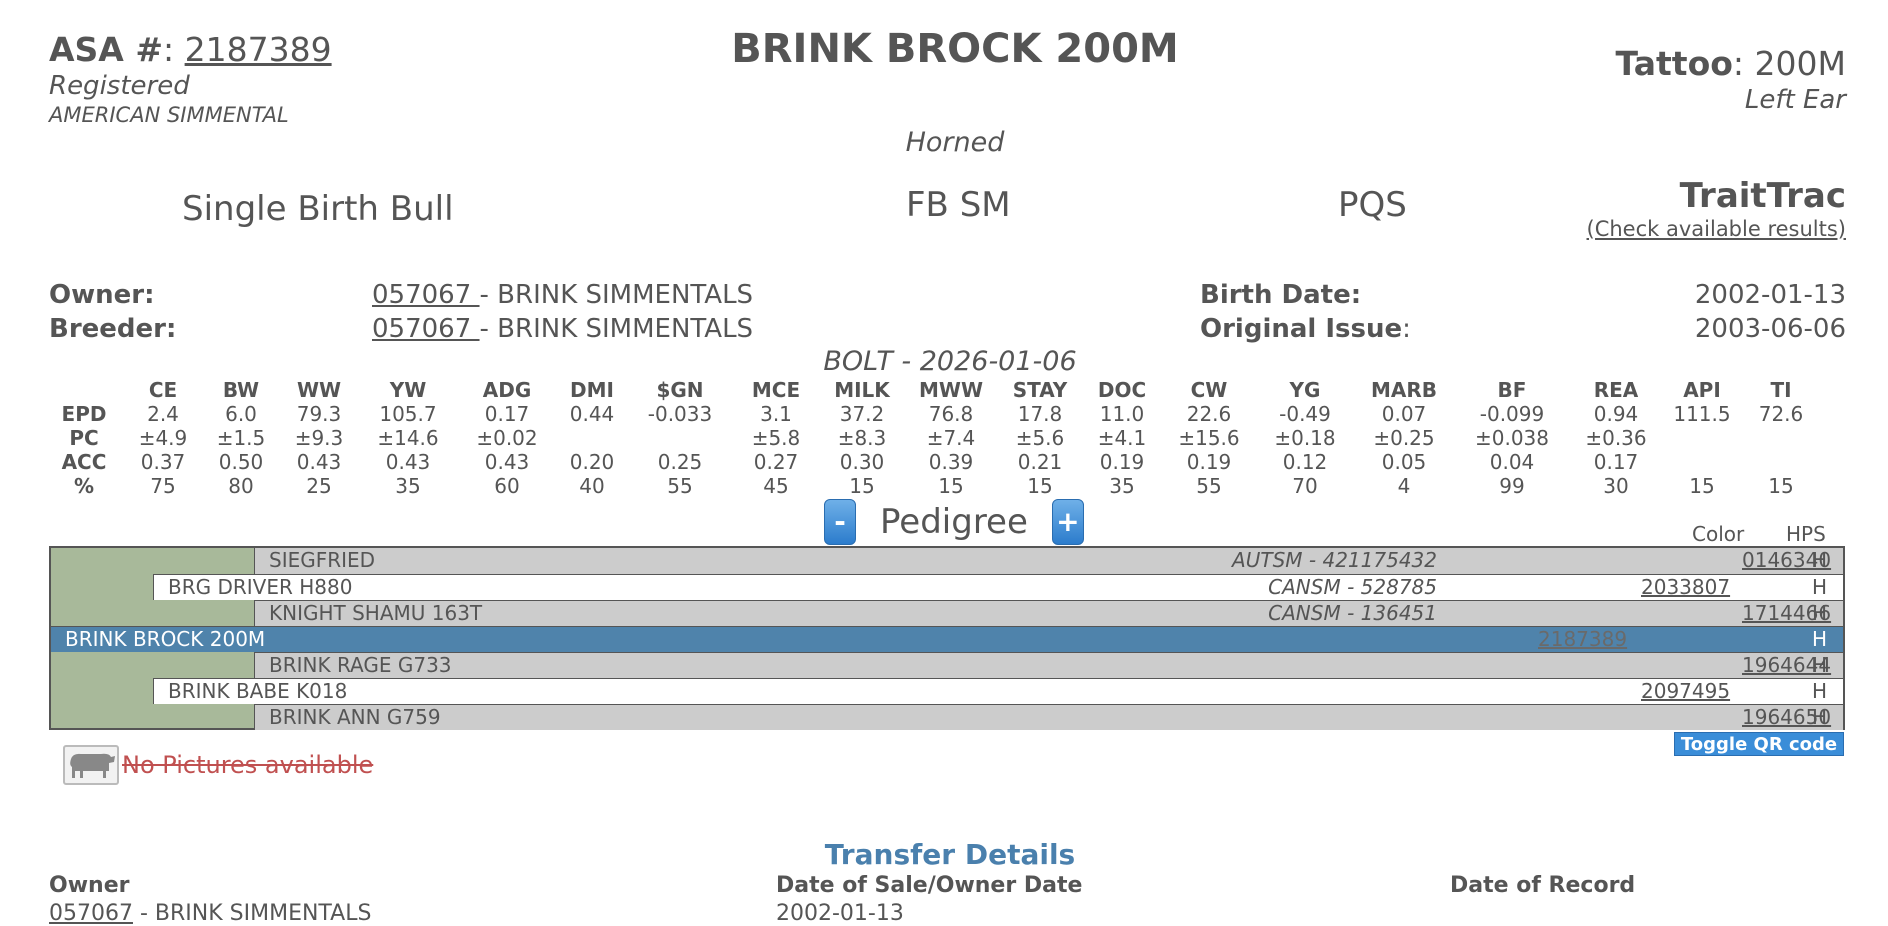  What do you see at coordinates (1512, 414) in the screenshot?
I see `epd-cell: -0.099` at bounding box center [1512, 414].